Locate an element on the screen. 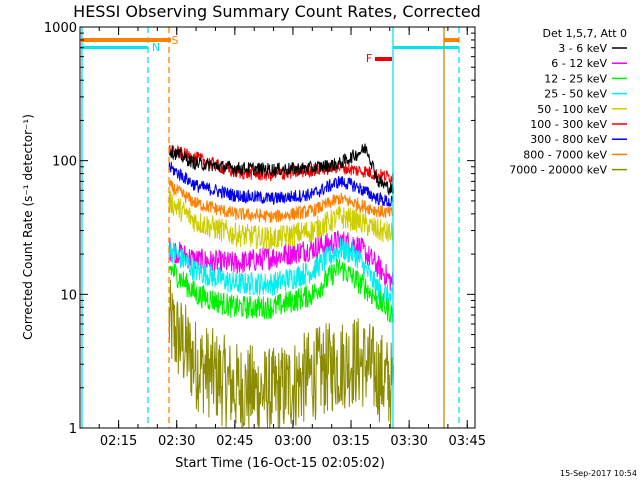  flag-label-n: N is located at coordinates (156, 47).